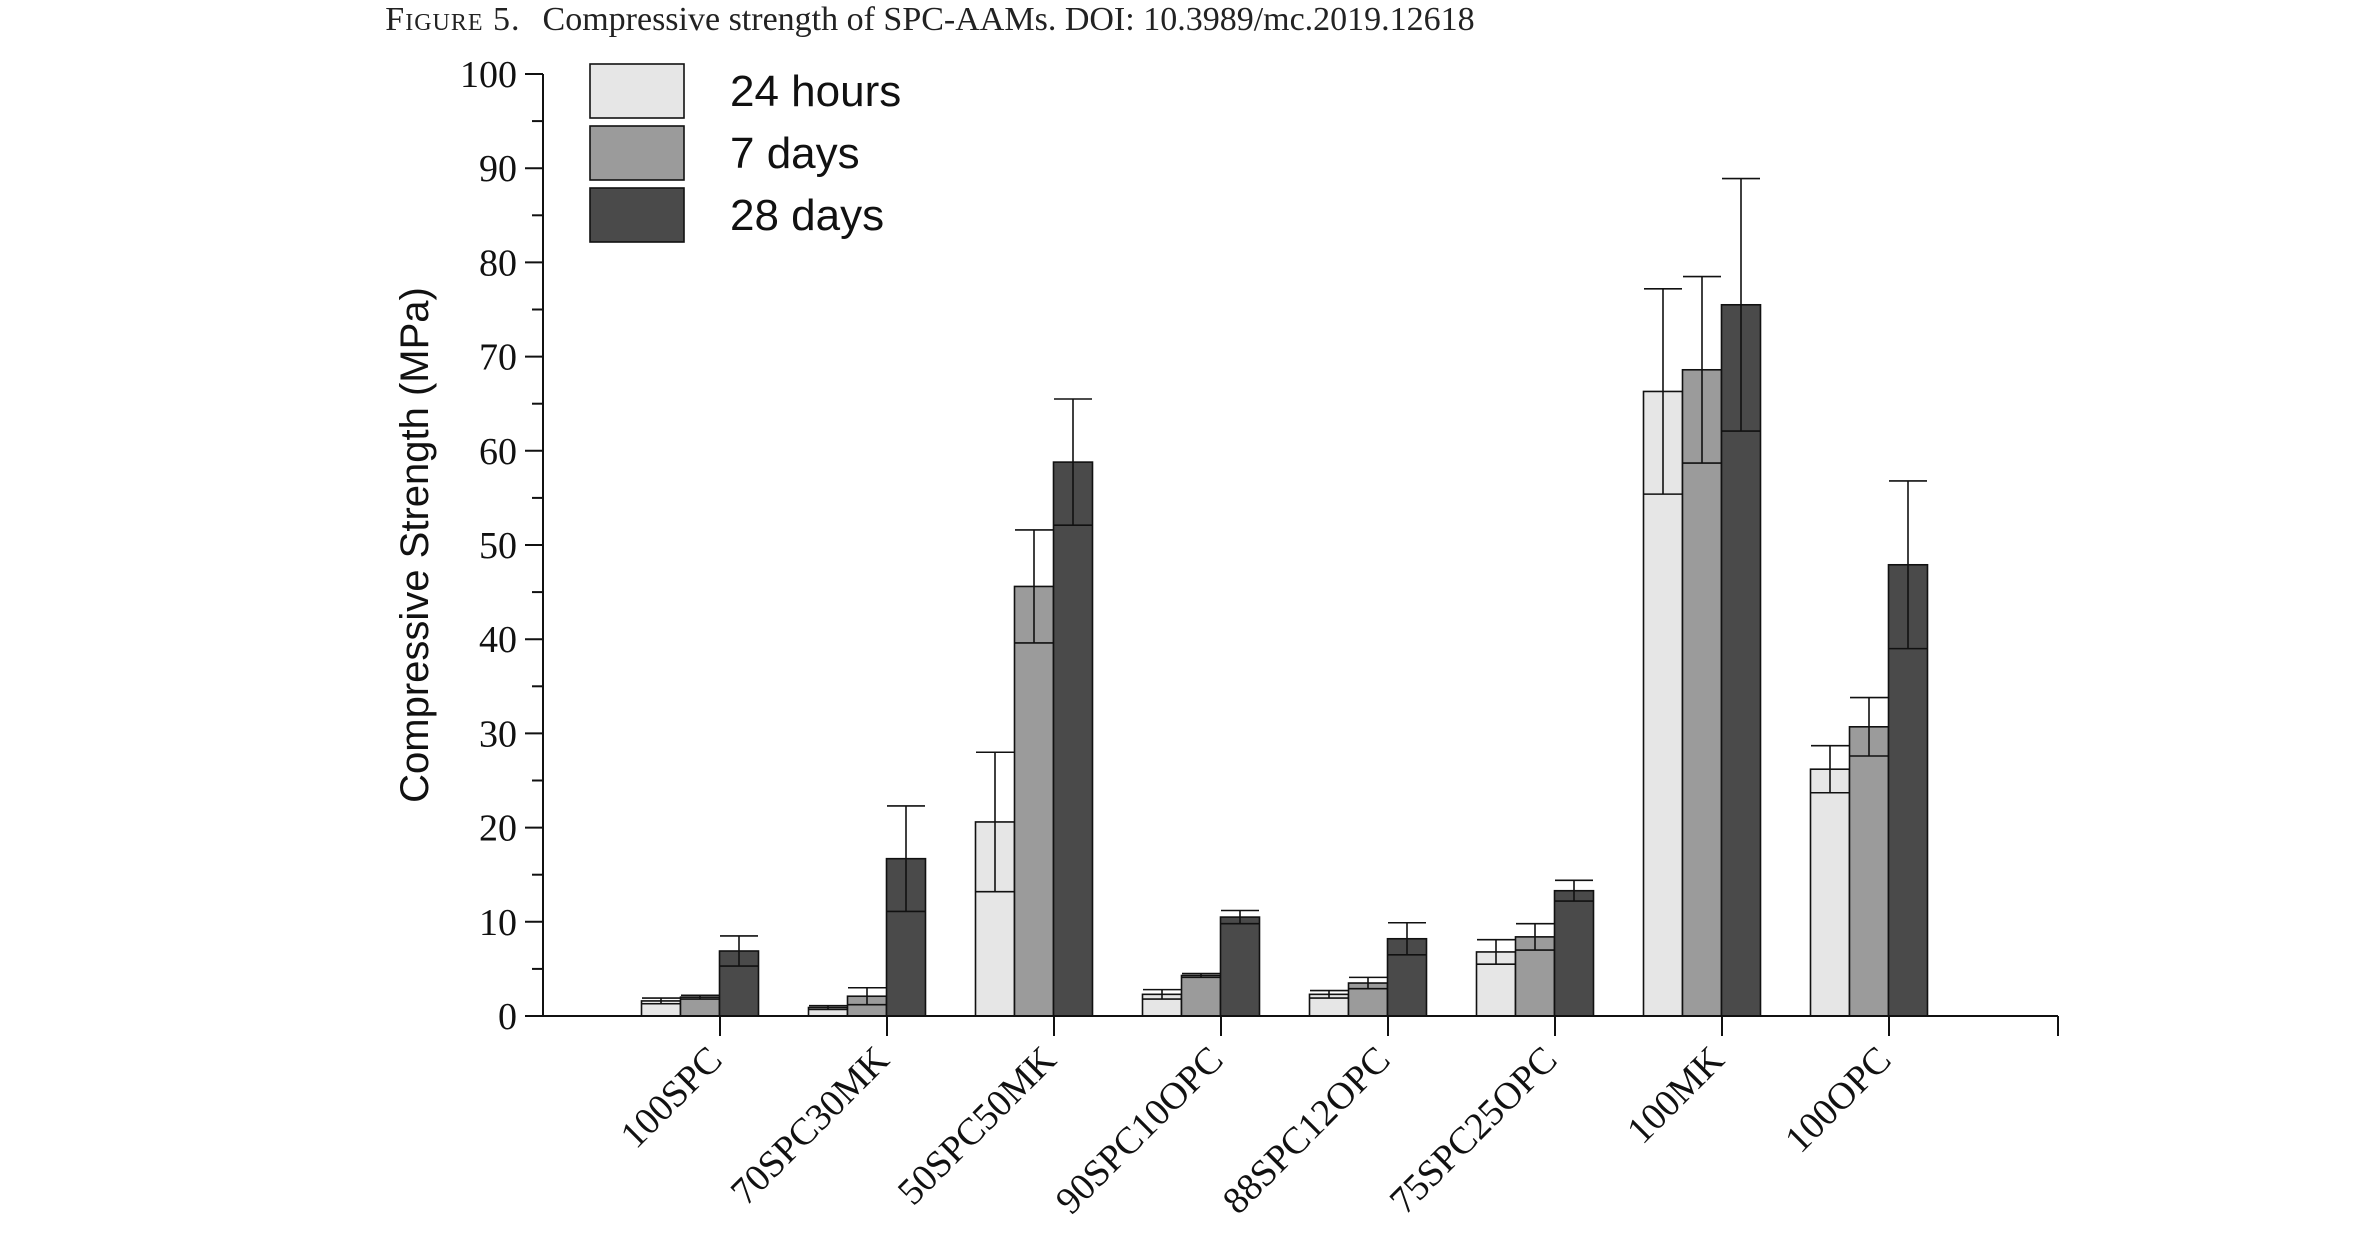 This screenshot has height=1242, width=2358. Describe the element at coordinates (1830, 892) in the screenshot. I see `bar-100OPC-24-hours` at that location.